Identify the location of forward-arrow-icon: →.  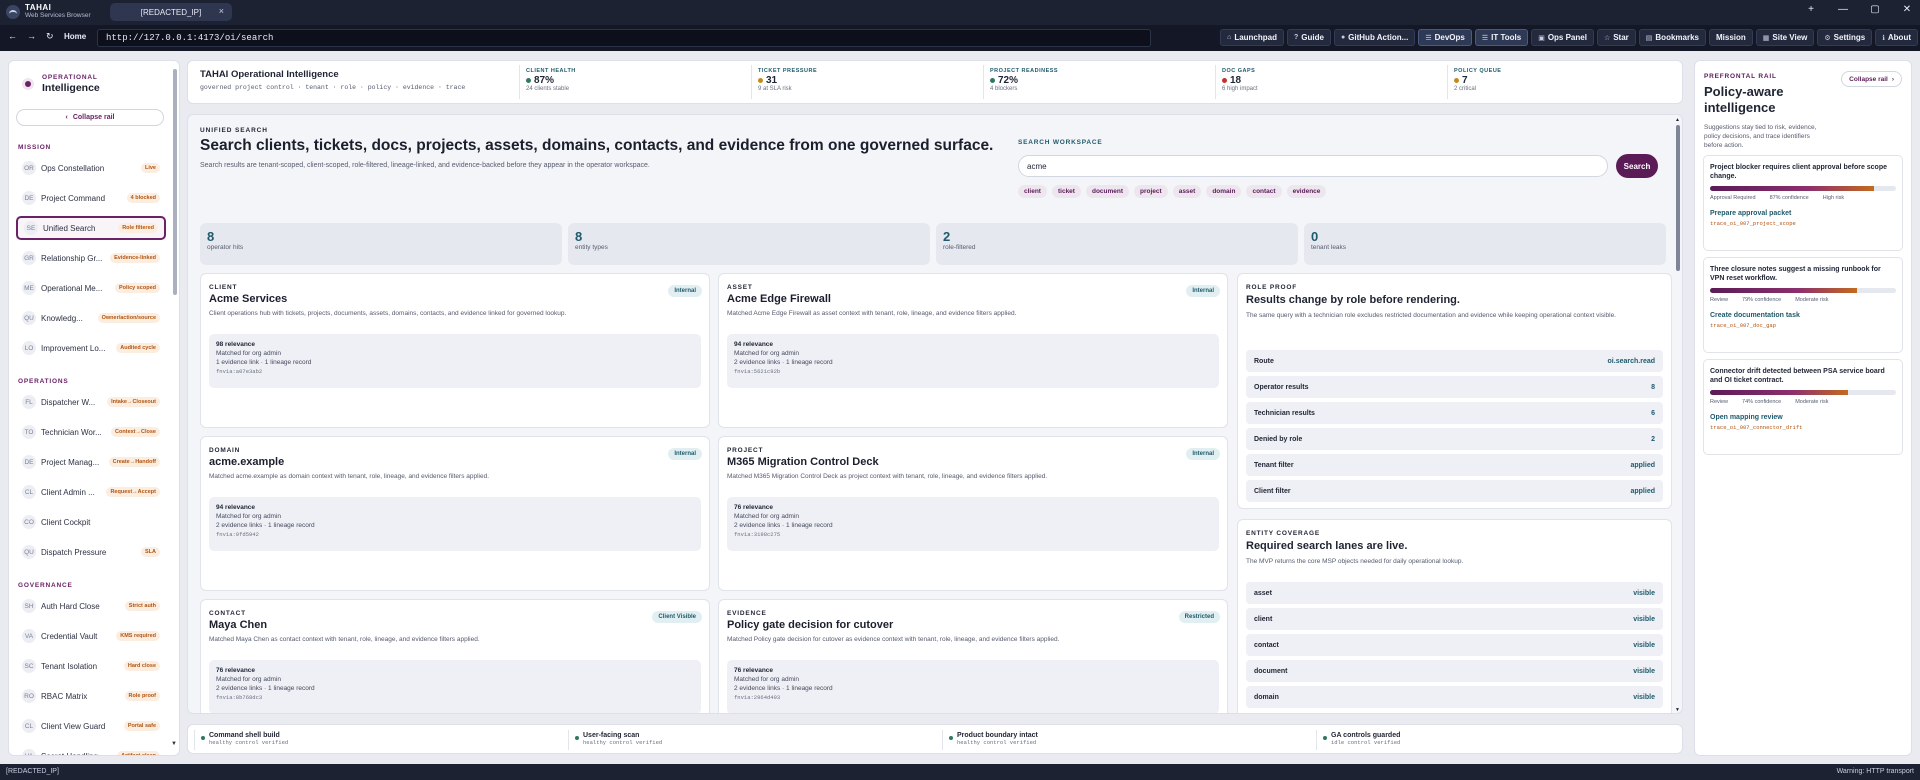
(31, 36).